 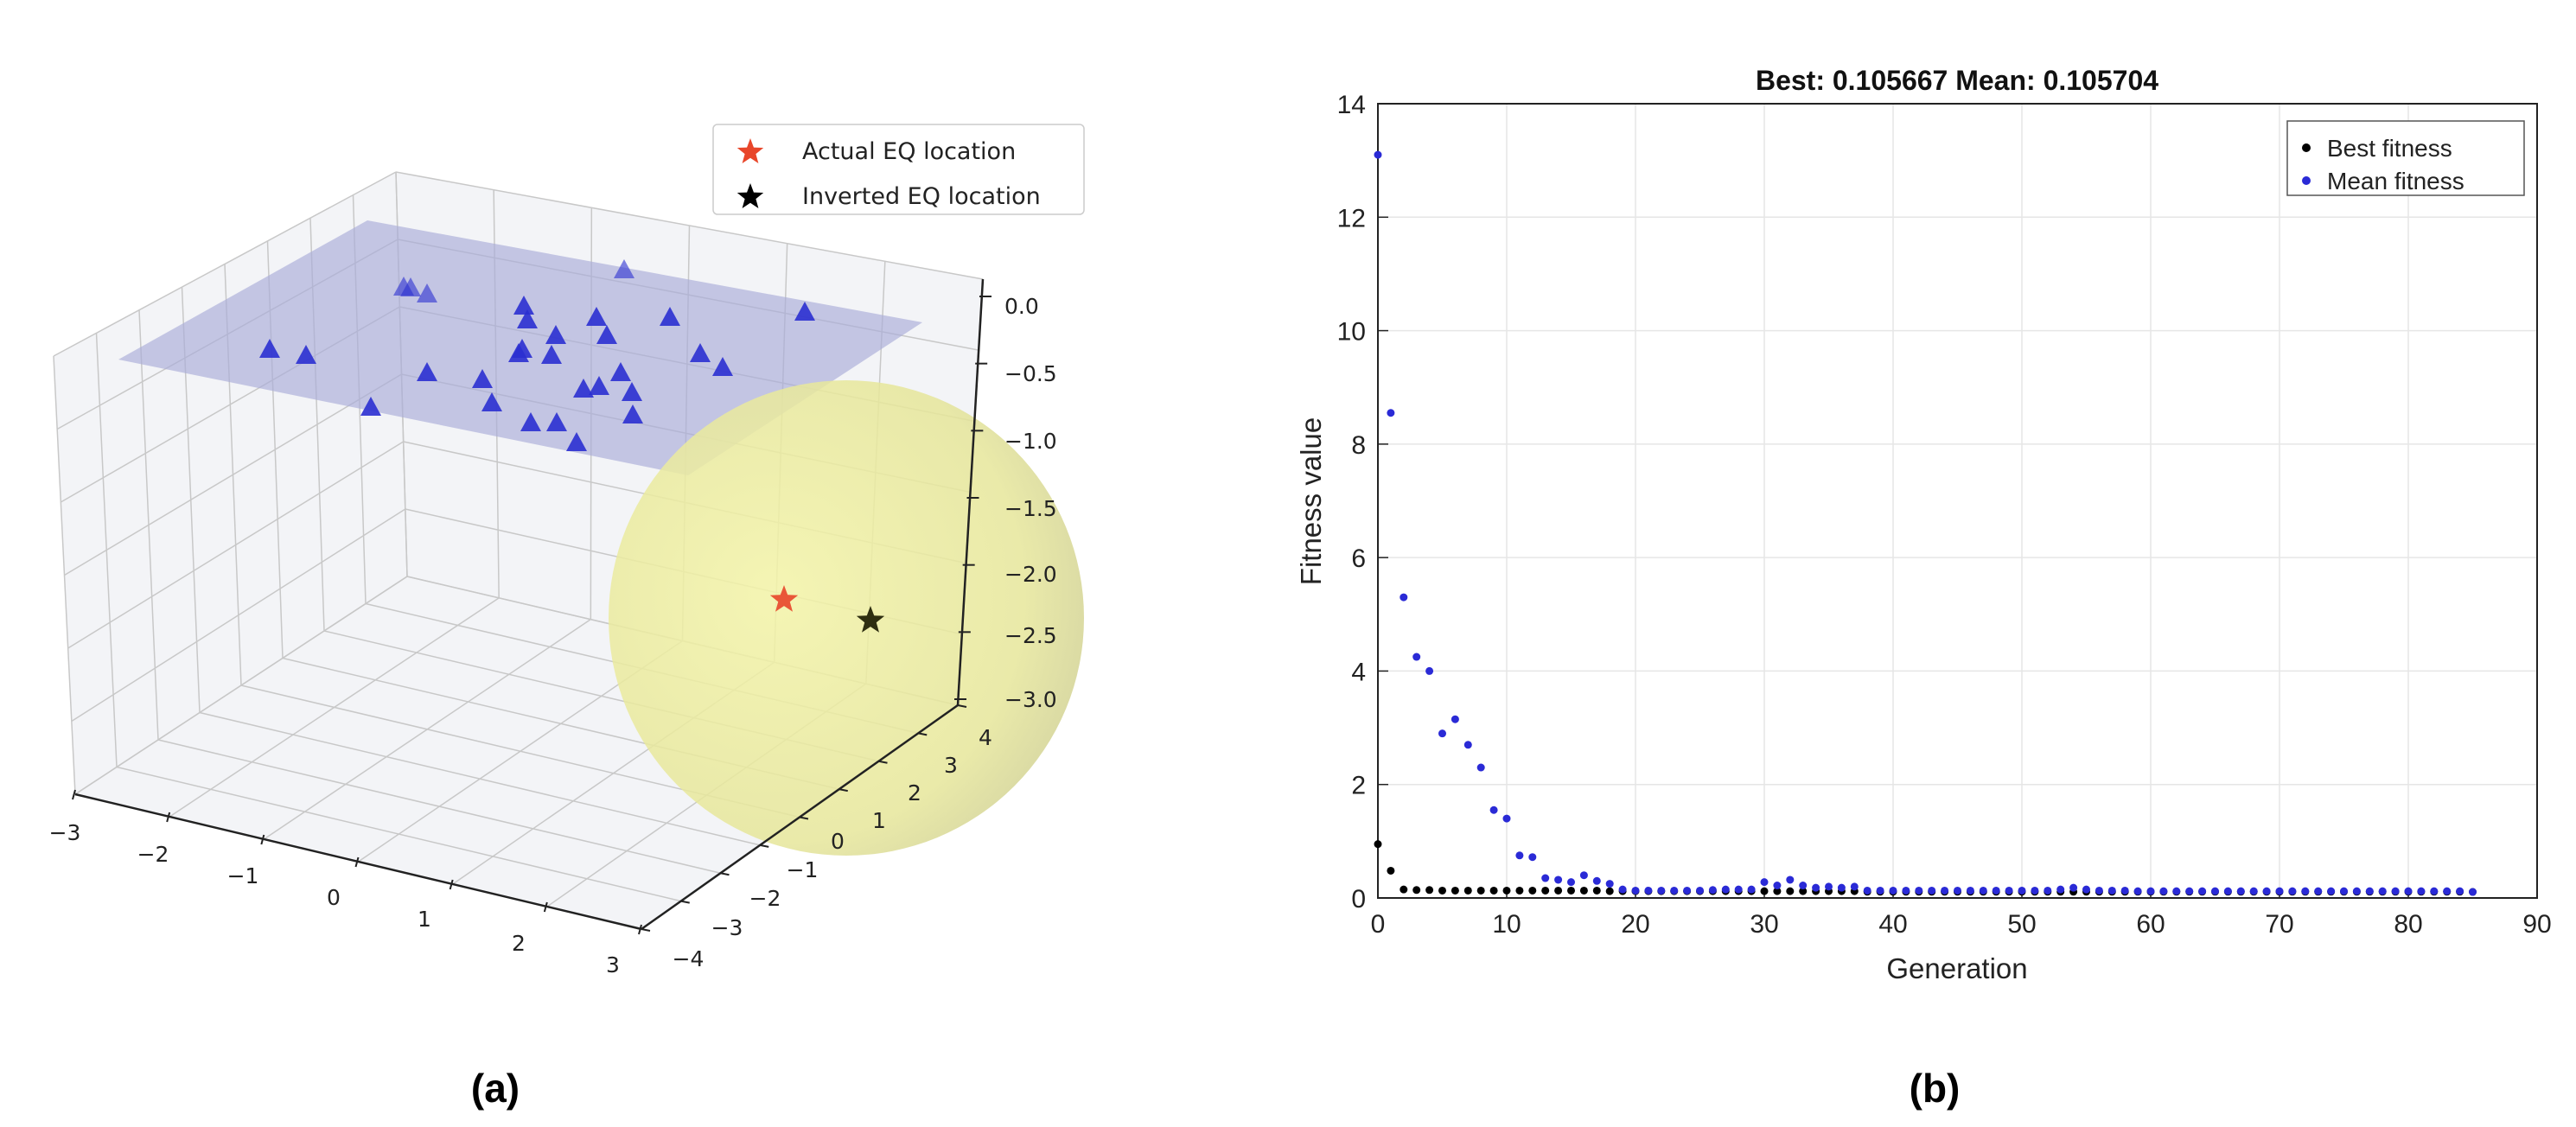 I want to click on legend-label: Best fitness, so click(x=2389, y=148).